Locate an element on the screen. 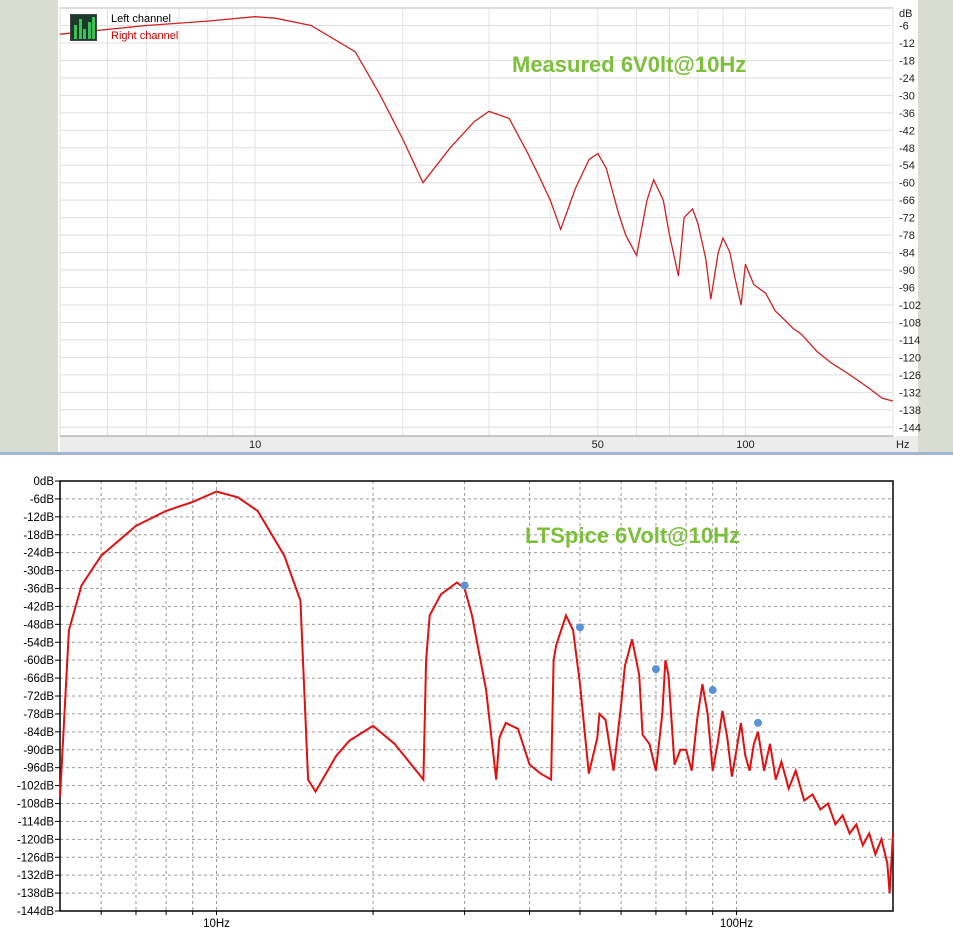  x-tick-label: 100Hz is located at coordinates (736, 924).